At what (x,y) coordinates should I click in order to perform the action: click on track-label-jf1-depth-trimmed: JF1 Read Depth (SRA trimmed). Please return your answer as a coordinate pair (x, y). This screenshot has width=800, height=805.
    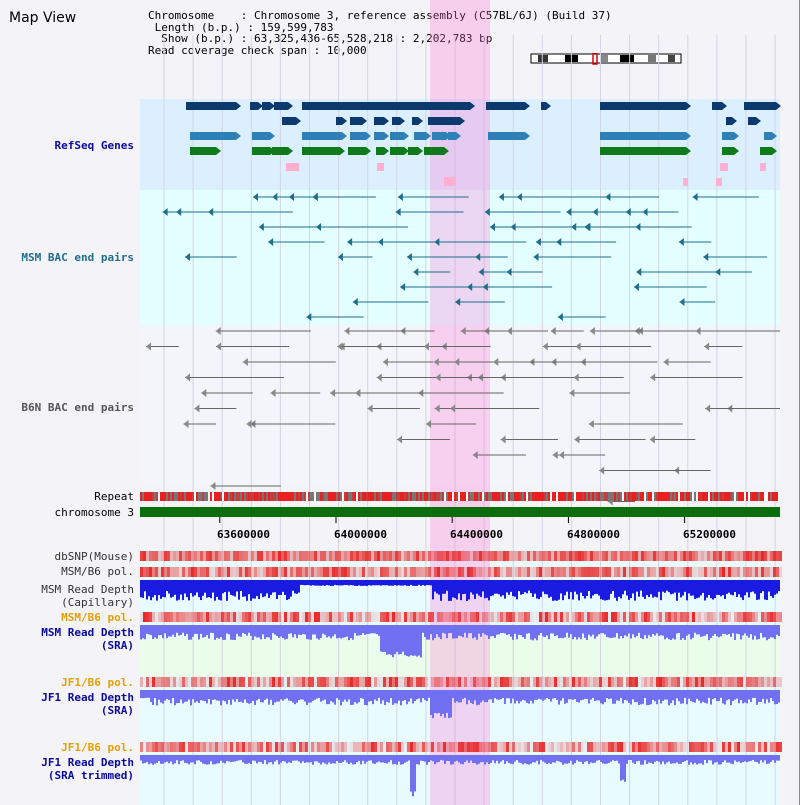
    Looking at the image, I should click on (87, 769).